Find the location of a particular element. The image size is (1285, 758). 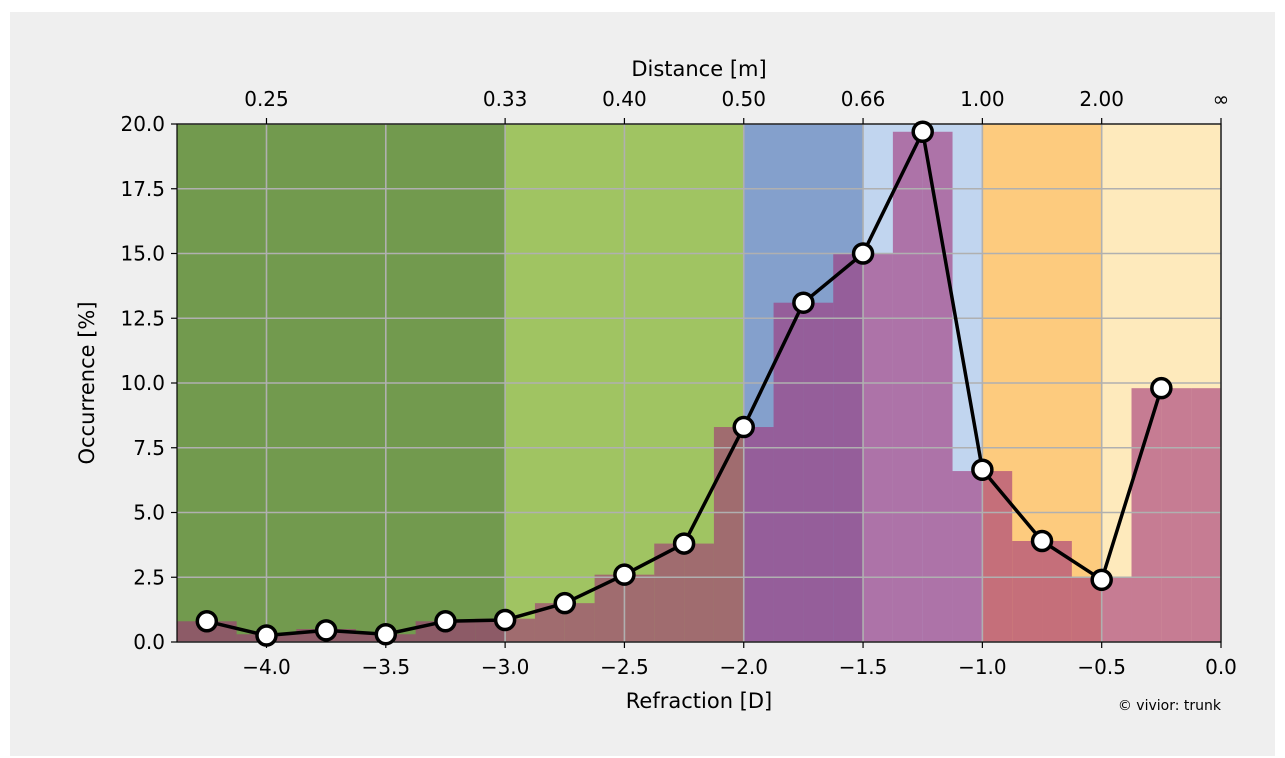

x-tick-label: −2.5 is located at coordinates (624, 667).